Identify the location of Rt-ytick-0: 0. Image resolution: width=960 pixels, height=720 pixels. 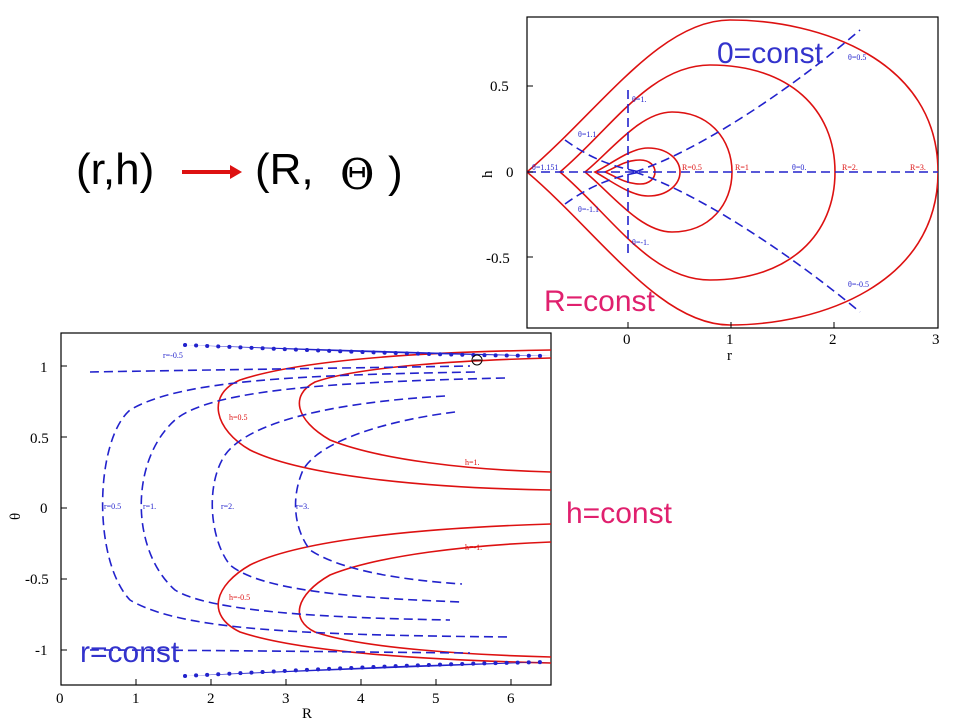
(44, 509).